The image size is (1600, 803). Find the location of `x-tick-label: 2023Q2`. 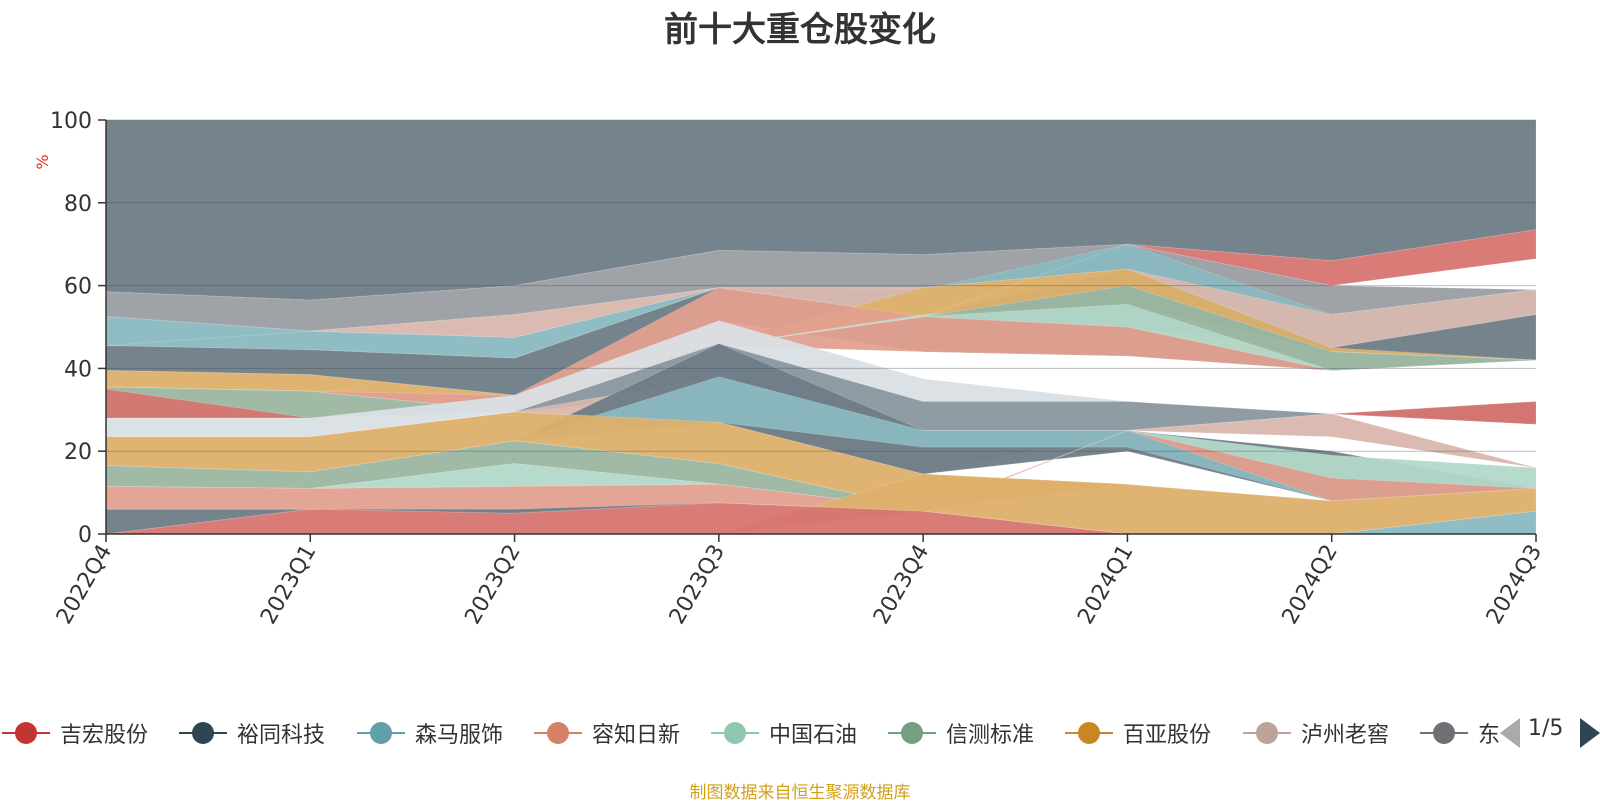

x-tick-label: 2023Q2 is located at coordinates (492, 585).